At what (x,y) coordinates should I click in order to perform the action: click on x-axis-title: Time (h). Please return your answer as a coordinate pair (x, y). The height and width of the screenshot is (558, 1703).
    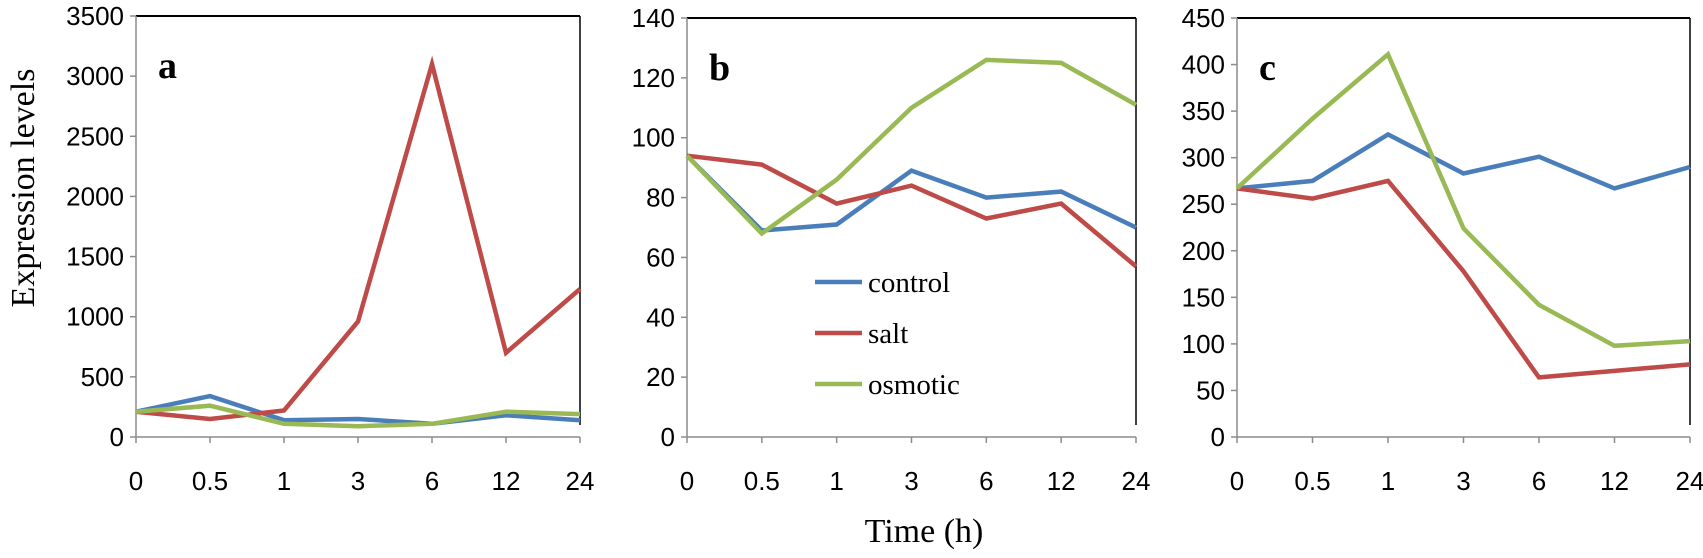
    Looking at the image, I should click on (924, 531).